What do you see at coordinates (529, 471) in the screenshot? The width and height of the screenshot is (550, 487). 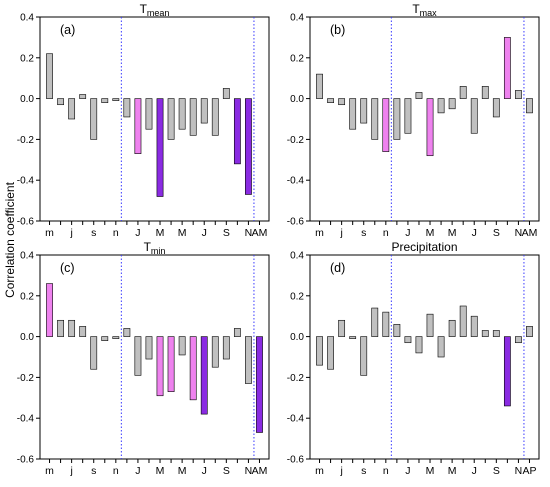 I see `x-tick-label: AP` at bounding box center [529, 471].